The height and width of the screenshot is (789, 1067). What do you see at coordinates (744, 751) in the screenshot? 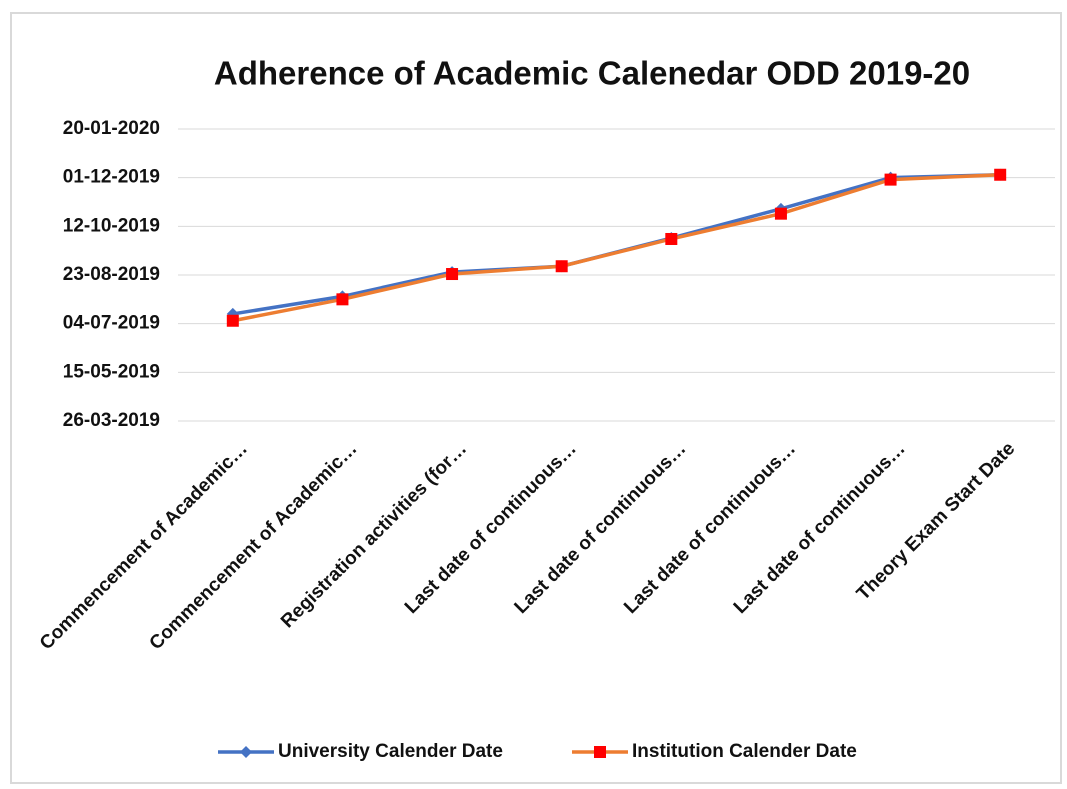
I see `legend-label: Institution Calender Date` at bounding box center [744, 751].